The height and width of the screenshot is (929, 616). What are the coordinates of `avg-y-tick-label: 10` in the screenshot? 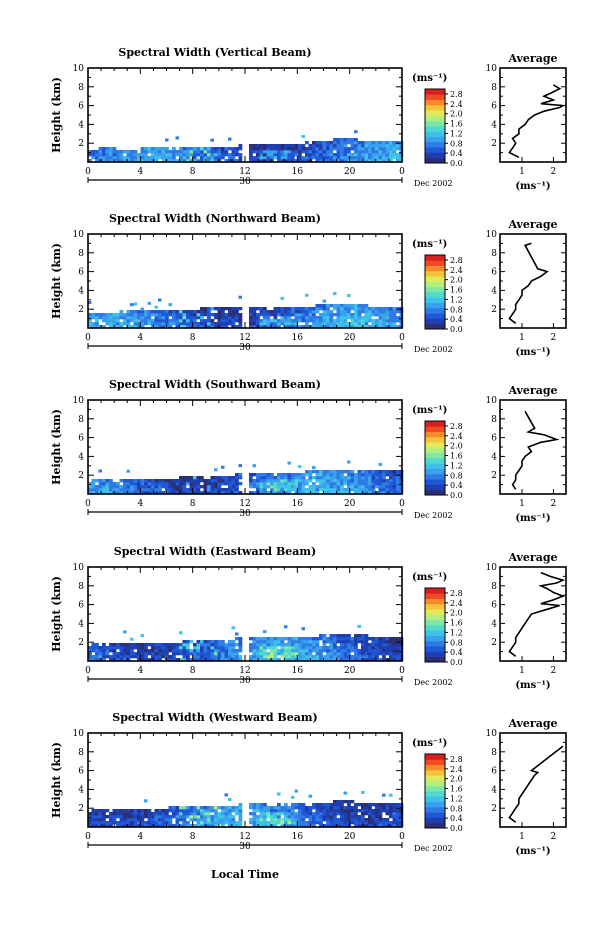 It's located at (492, 734).